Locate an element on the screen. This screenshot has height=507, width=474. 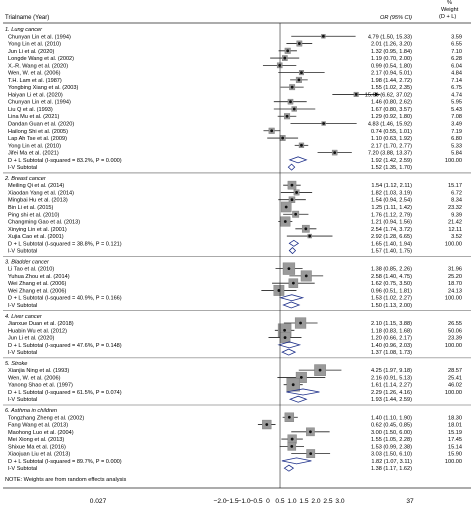
study-weight: 6.04 is located at coordinates (456, 66).